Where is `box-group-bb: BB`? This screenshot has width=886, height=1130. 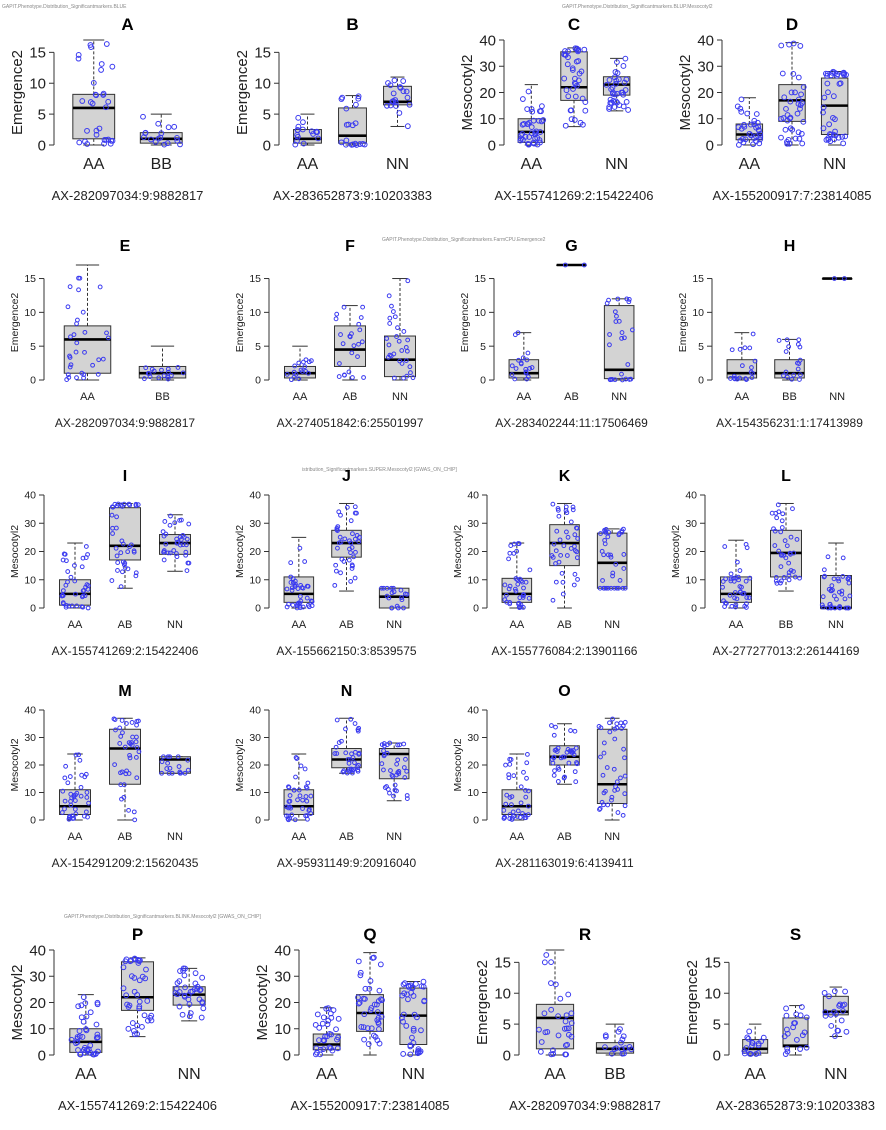
box-group-bb: BB is located at coordinates (789, 370).